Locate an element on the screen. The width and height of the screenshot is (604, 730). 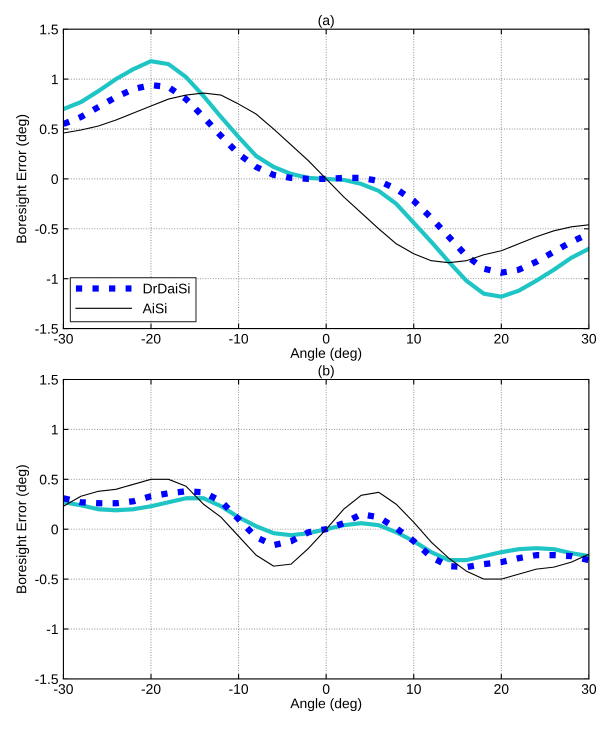
chart-title: (a) is located at coordinates (326, 21).